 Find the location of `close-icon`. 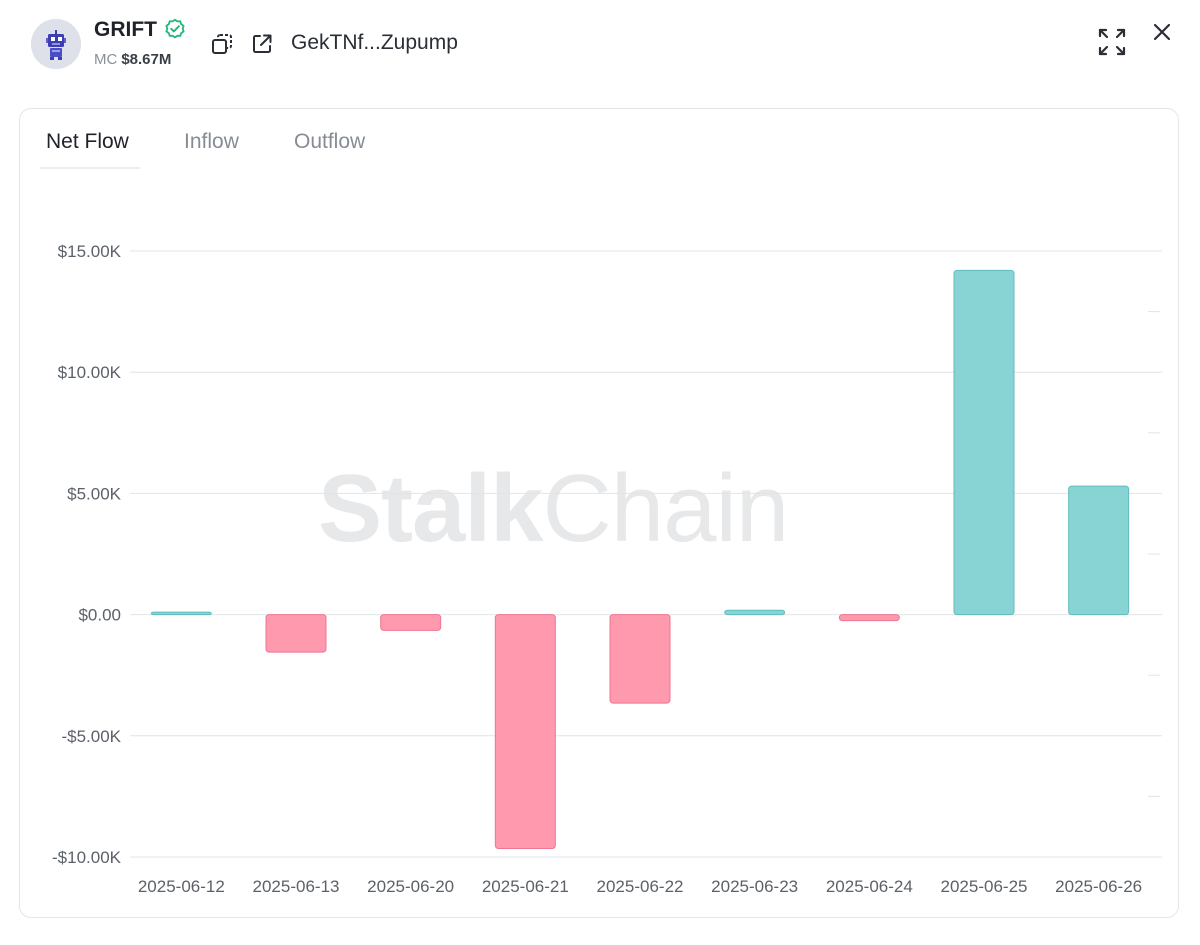

close-icon is located at coordinates (1162, 32).